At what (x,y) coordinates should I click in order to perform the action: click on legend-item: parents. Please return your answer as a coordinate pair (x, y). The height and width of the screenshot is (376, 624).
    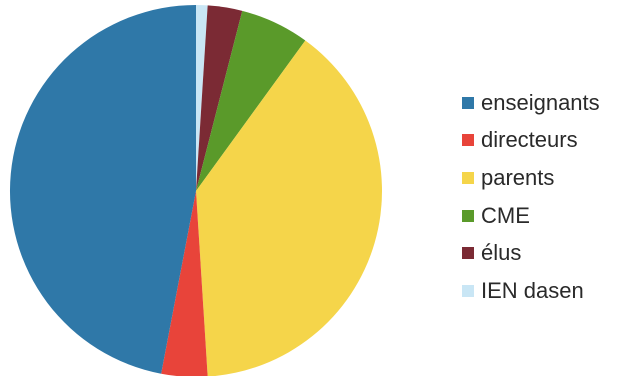
    Looking at the image, I should click on (543, 178).